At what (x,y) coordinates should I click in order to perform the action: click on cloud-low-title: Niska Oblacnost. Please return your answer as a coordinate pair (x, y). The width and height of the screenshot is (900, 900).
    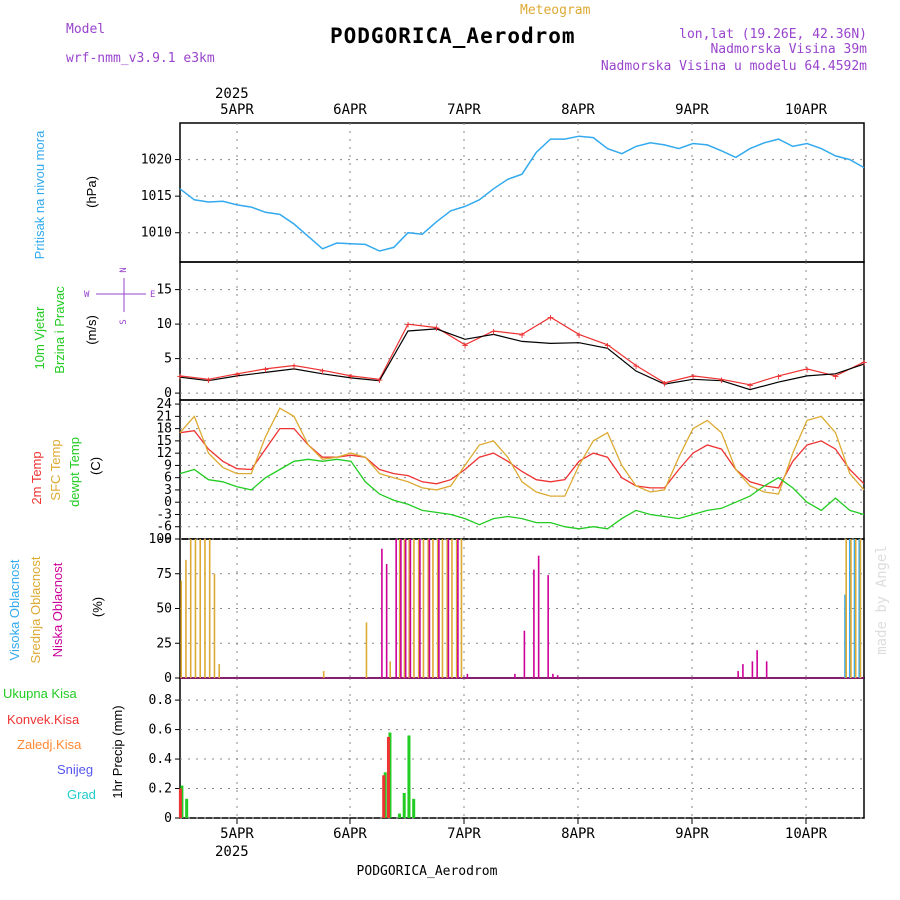
    Looking at the image, I should click on (57, 609).